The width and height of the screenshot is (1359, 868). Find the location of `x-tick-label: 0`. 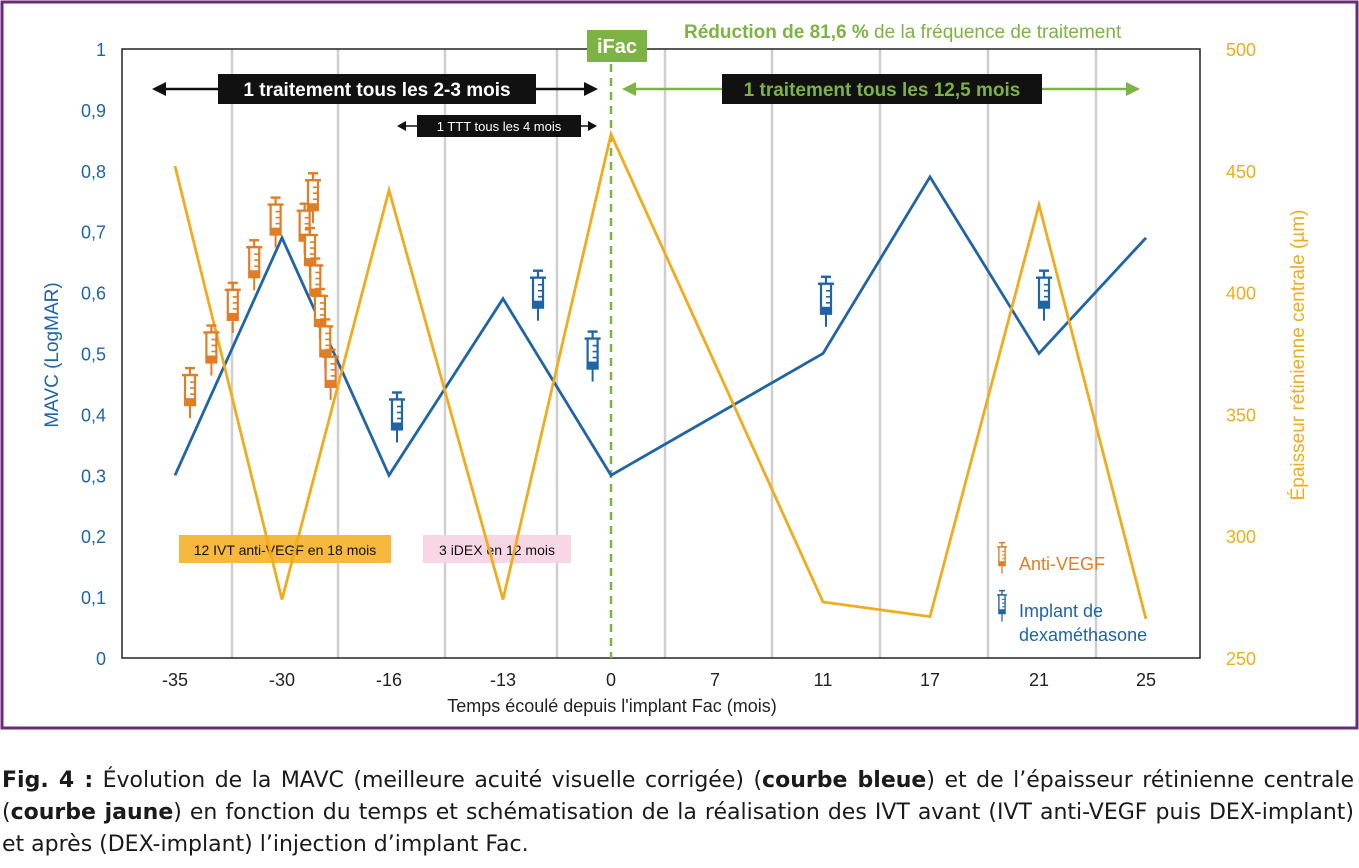

x-tick-label: 0 is located at coordinates (611, 680).